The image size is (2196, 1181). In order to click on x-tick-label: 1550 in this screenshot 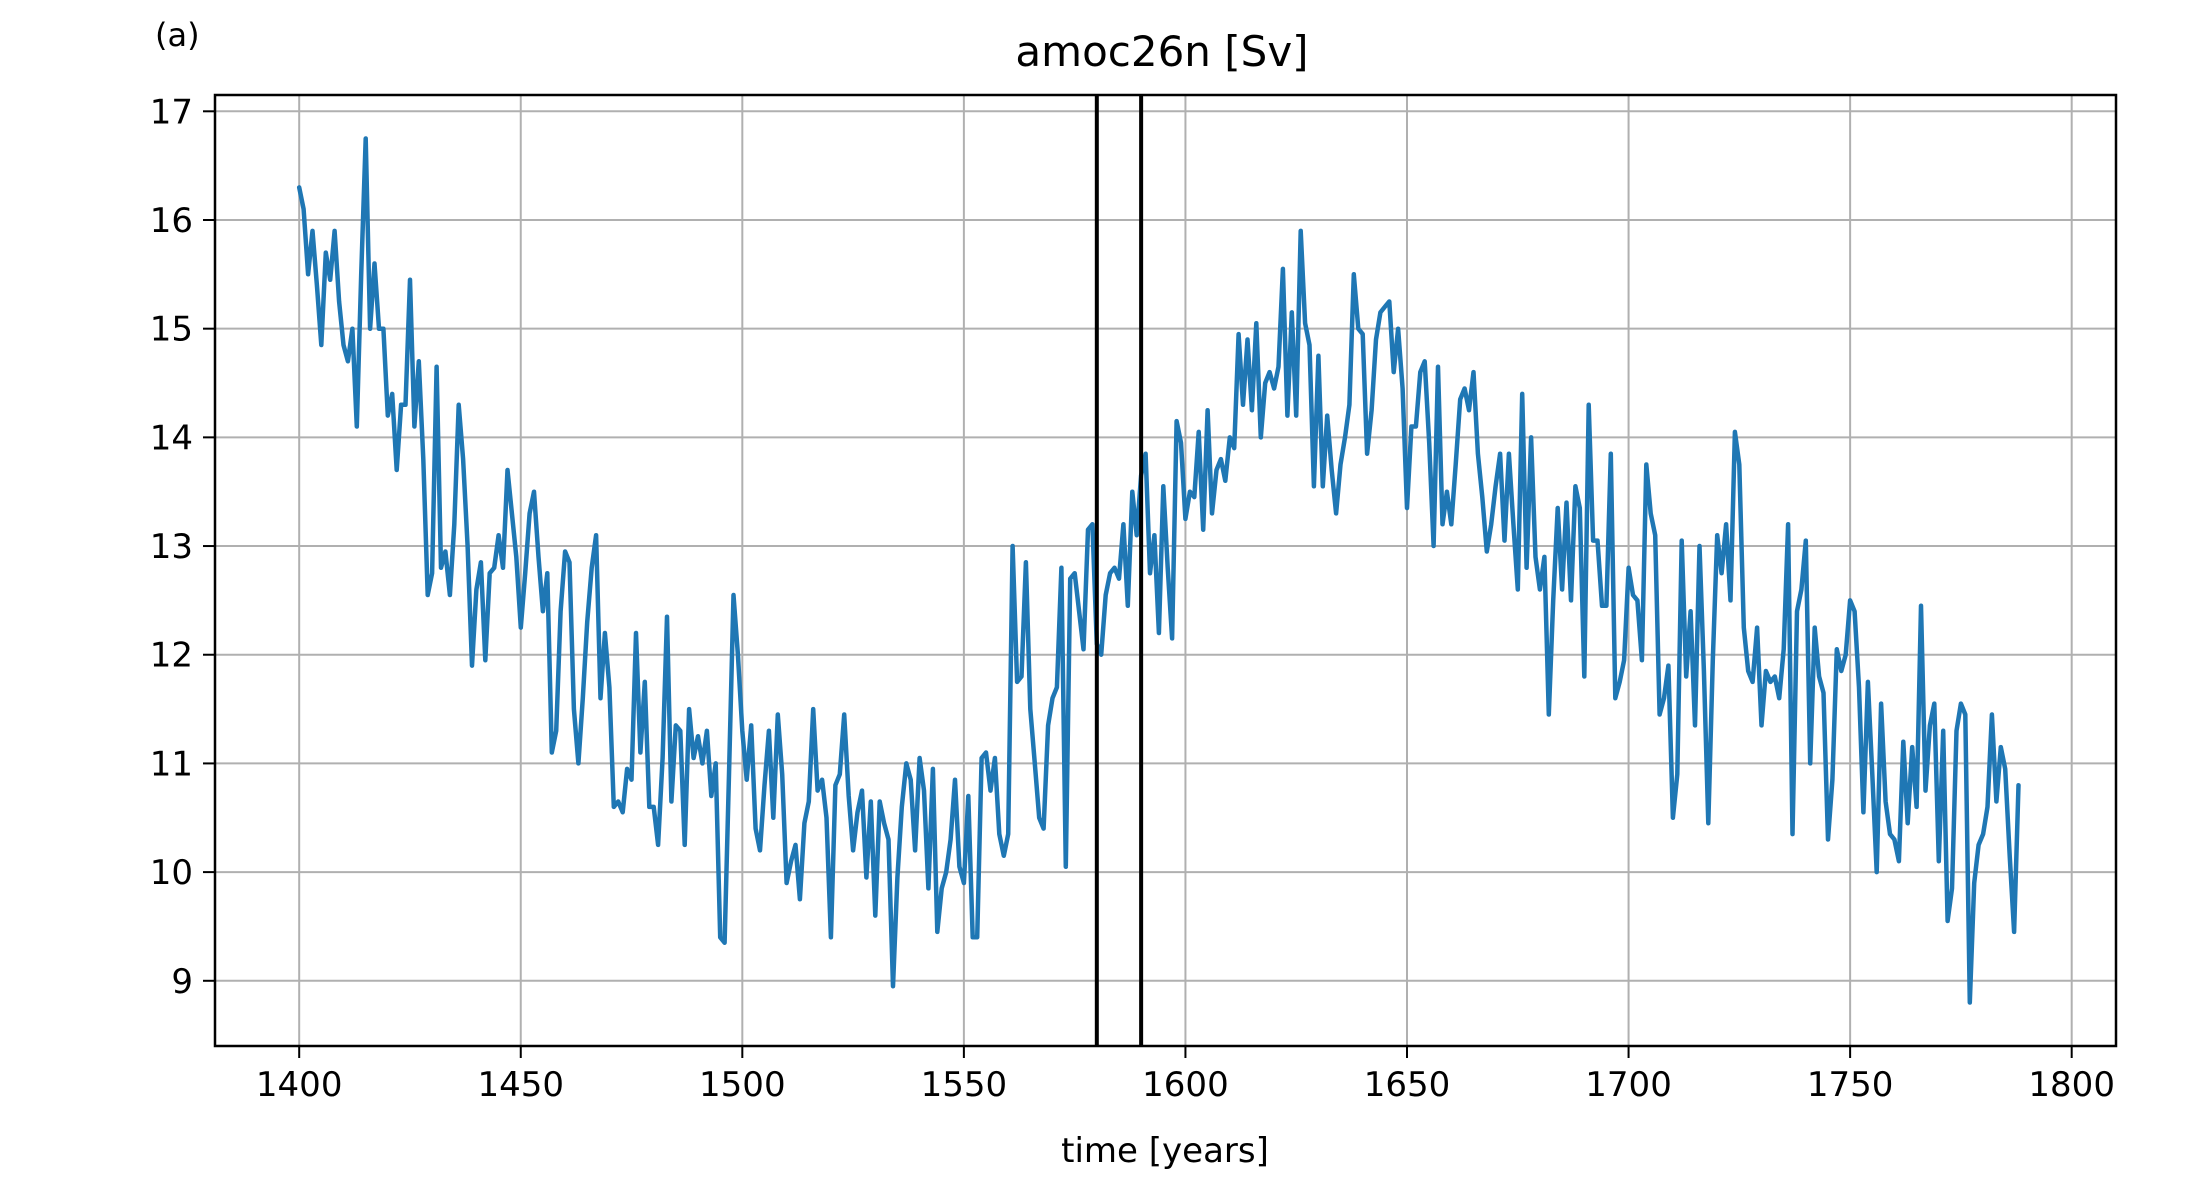, I will do `click(964, 1085)`.